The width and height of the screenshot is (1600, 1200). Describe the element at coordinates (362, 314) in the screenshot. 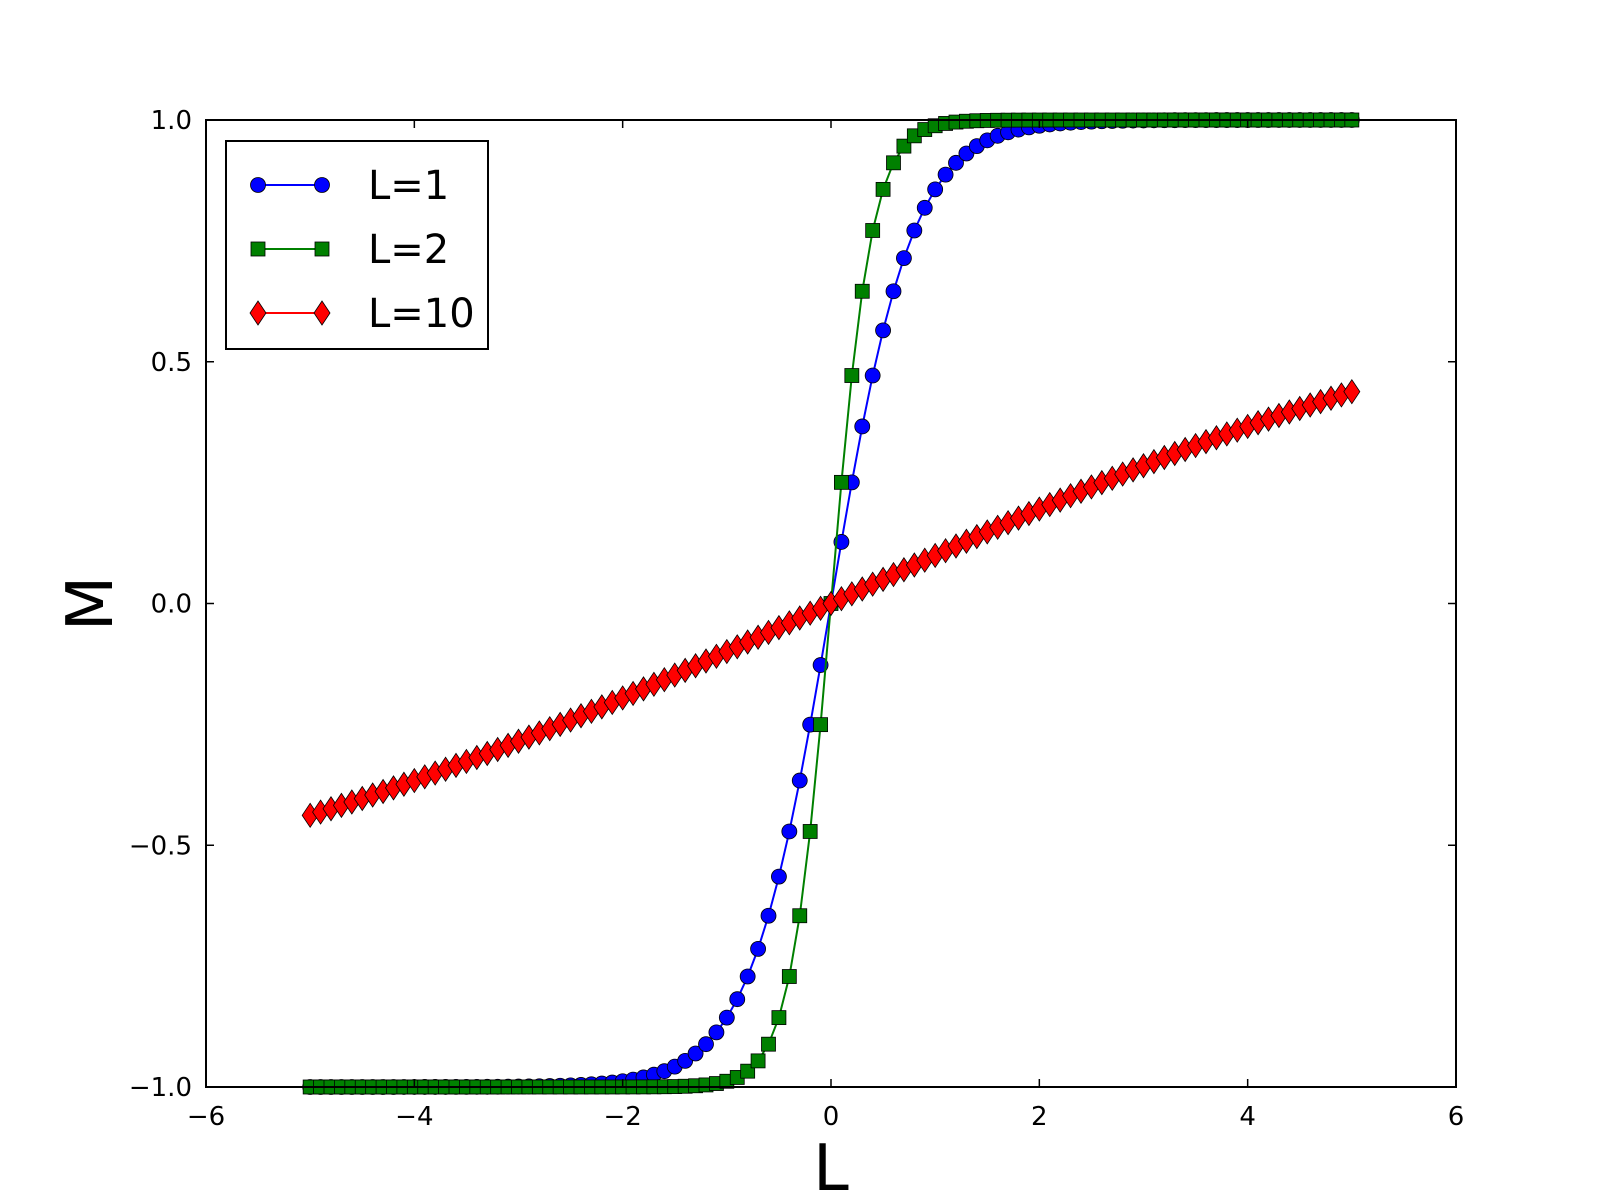

I see `legend-entry: L=10` at that location.